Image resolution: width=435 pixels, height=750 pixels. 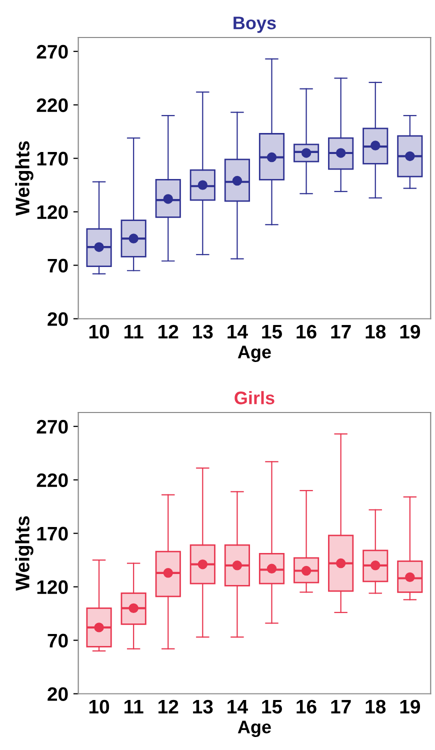 What do you see at coordinates (255, 24) in the screenshot?
I see `chart-title: Boys` at bounding box center [255, 24].